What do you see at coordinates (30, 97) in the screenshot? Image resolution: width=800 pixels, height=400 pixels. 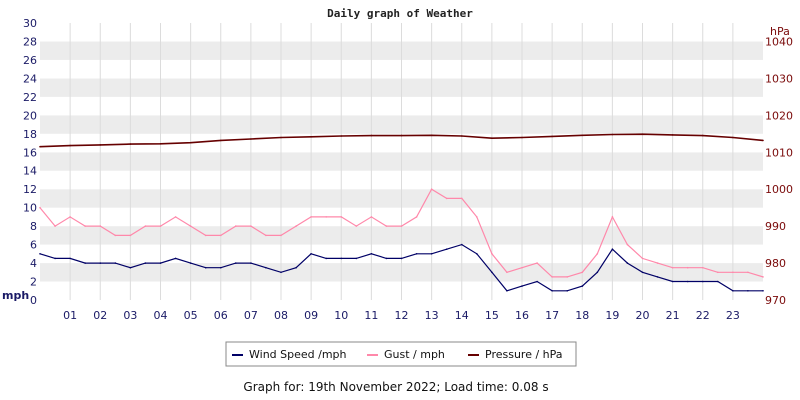 I see `left-tick-label: 22` at bounding box center [30, 97].